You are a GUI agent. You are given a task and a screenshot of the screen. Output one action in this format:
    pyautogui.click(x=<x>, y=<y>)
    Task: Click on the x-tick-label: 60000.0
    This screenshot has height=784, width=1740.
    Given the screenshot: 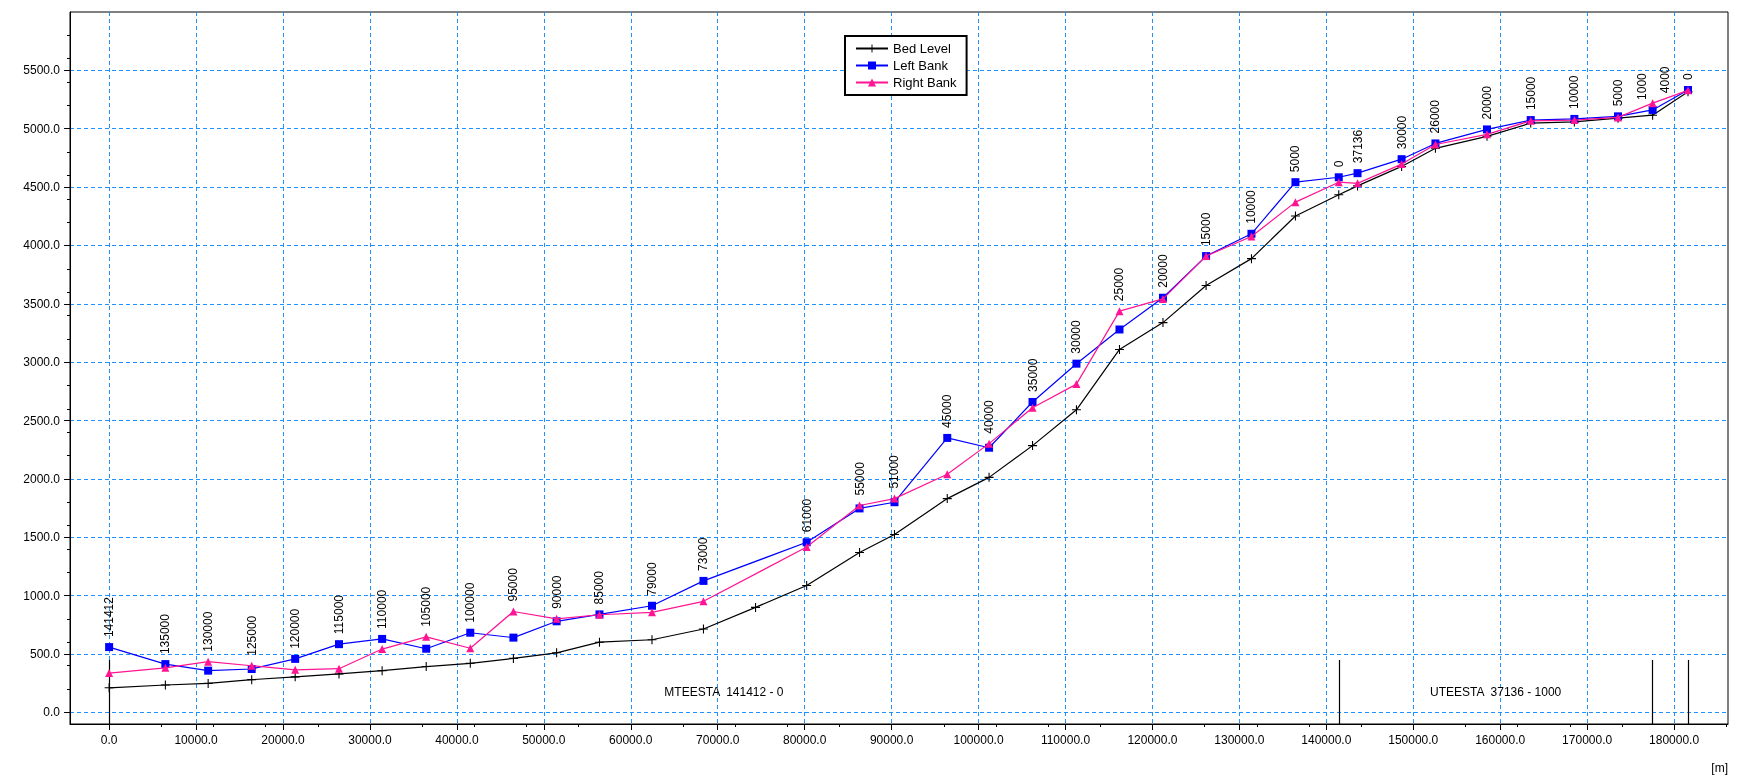 What is the action you would take?
    pyautogui.click(x=631, y=740)
    